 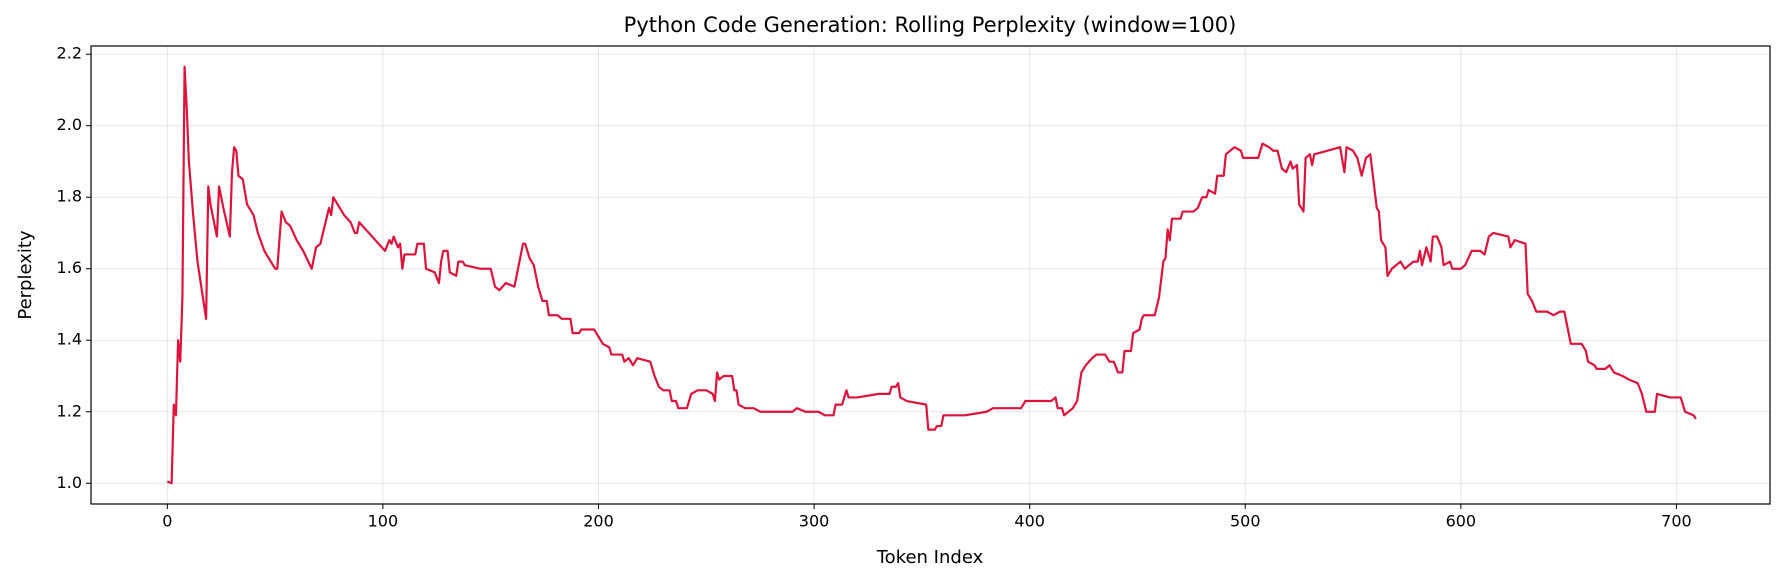 I want to click on x-axis-label: Token Index, so click(x=930, y=557).